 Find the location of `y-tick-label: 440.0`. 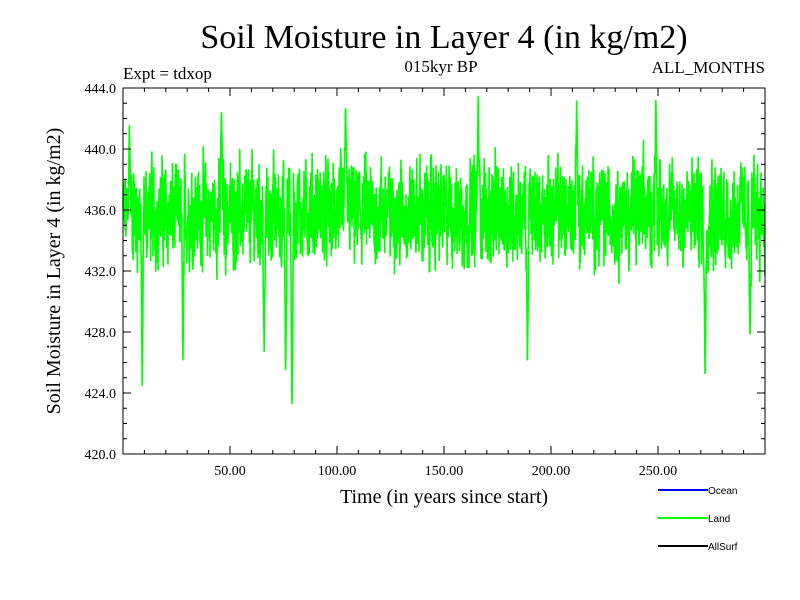

y-tick-label: 440.0 is located at coordinates (101, 150).